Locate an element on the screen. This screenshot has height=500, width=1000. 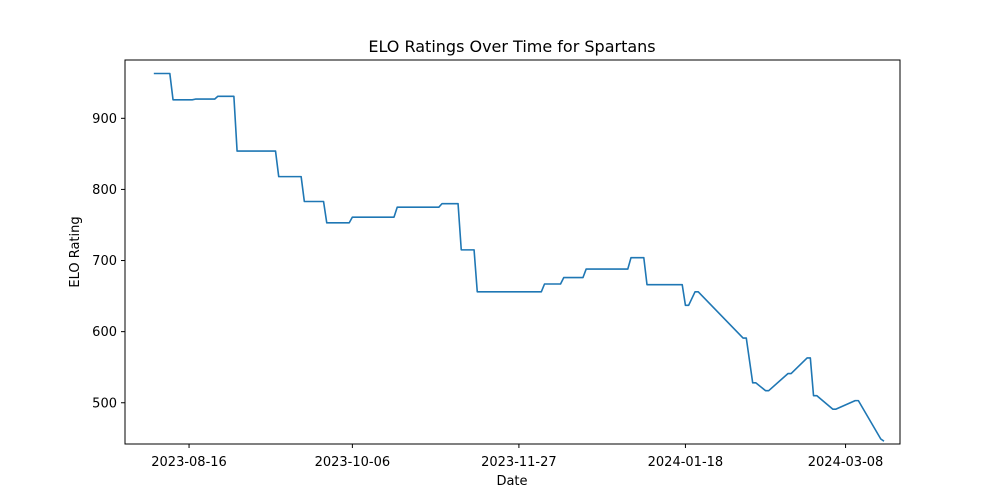
y-axis-ticks: 500 600 700 800 900 is located at coordinates (108, 261).